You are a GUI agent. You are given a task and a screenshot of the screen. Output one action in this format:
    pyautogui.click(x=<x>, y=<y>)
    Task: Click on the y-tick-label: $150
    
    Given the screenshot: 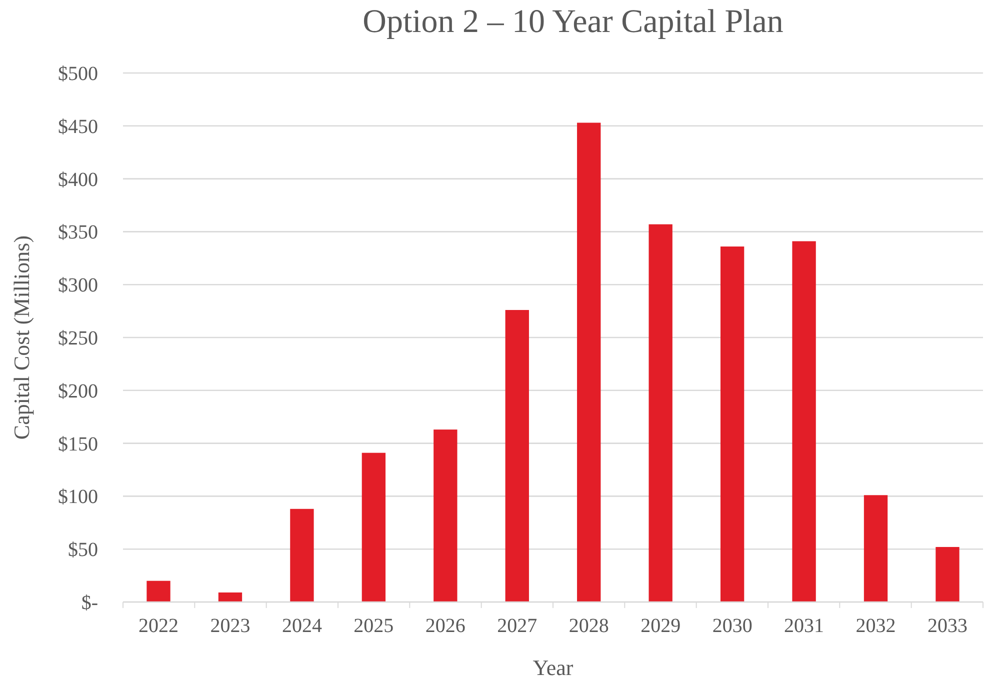 What is the action you would take?
    pyautogui.click(x=78, y=444)
    